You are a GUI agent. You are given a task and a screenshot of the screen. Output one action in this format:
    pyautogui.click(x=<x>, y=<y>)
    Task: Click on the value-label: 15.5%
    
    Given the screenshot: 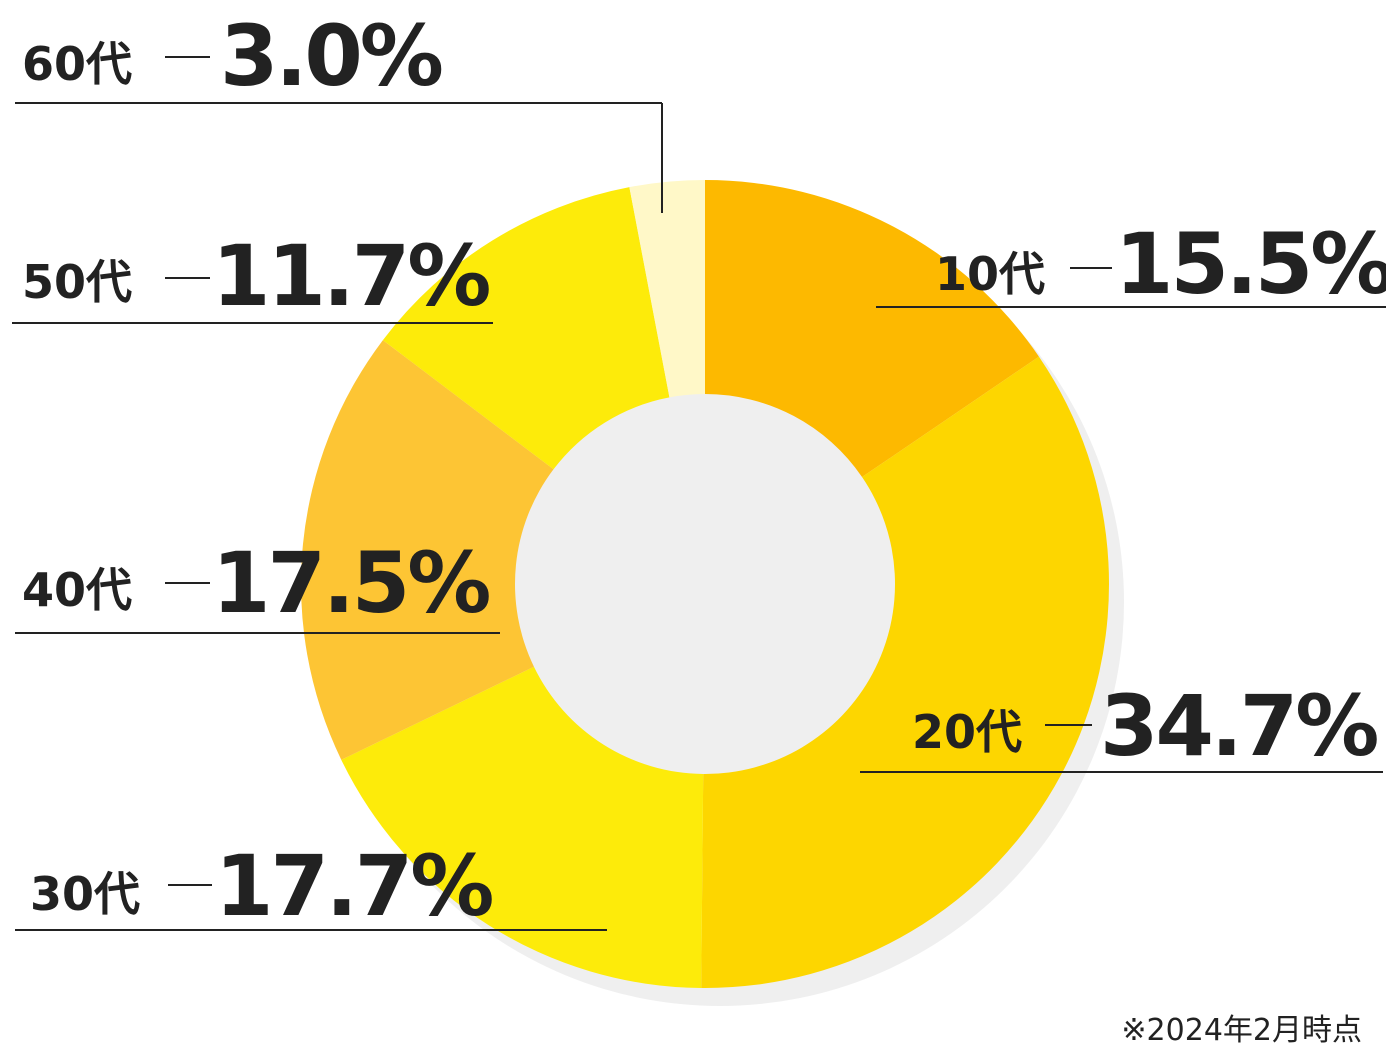 What is the action you would take?
    pyautogui.click(x=1250, y=264)
    